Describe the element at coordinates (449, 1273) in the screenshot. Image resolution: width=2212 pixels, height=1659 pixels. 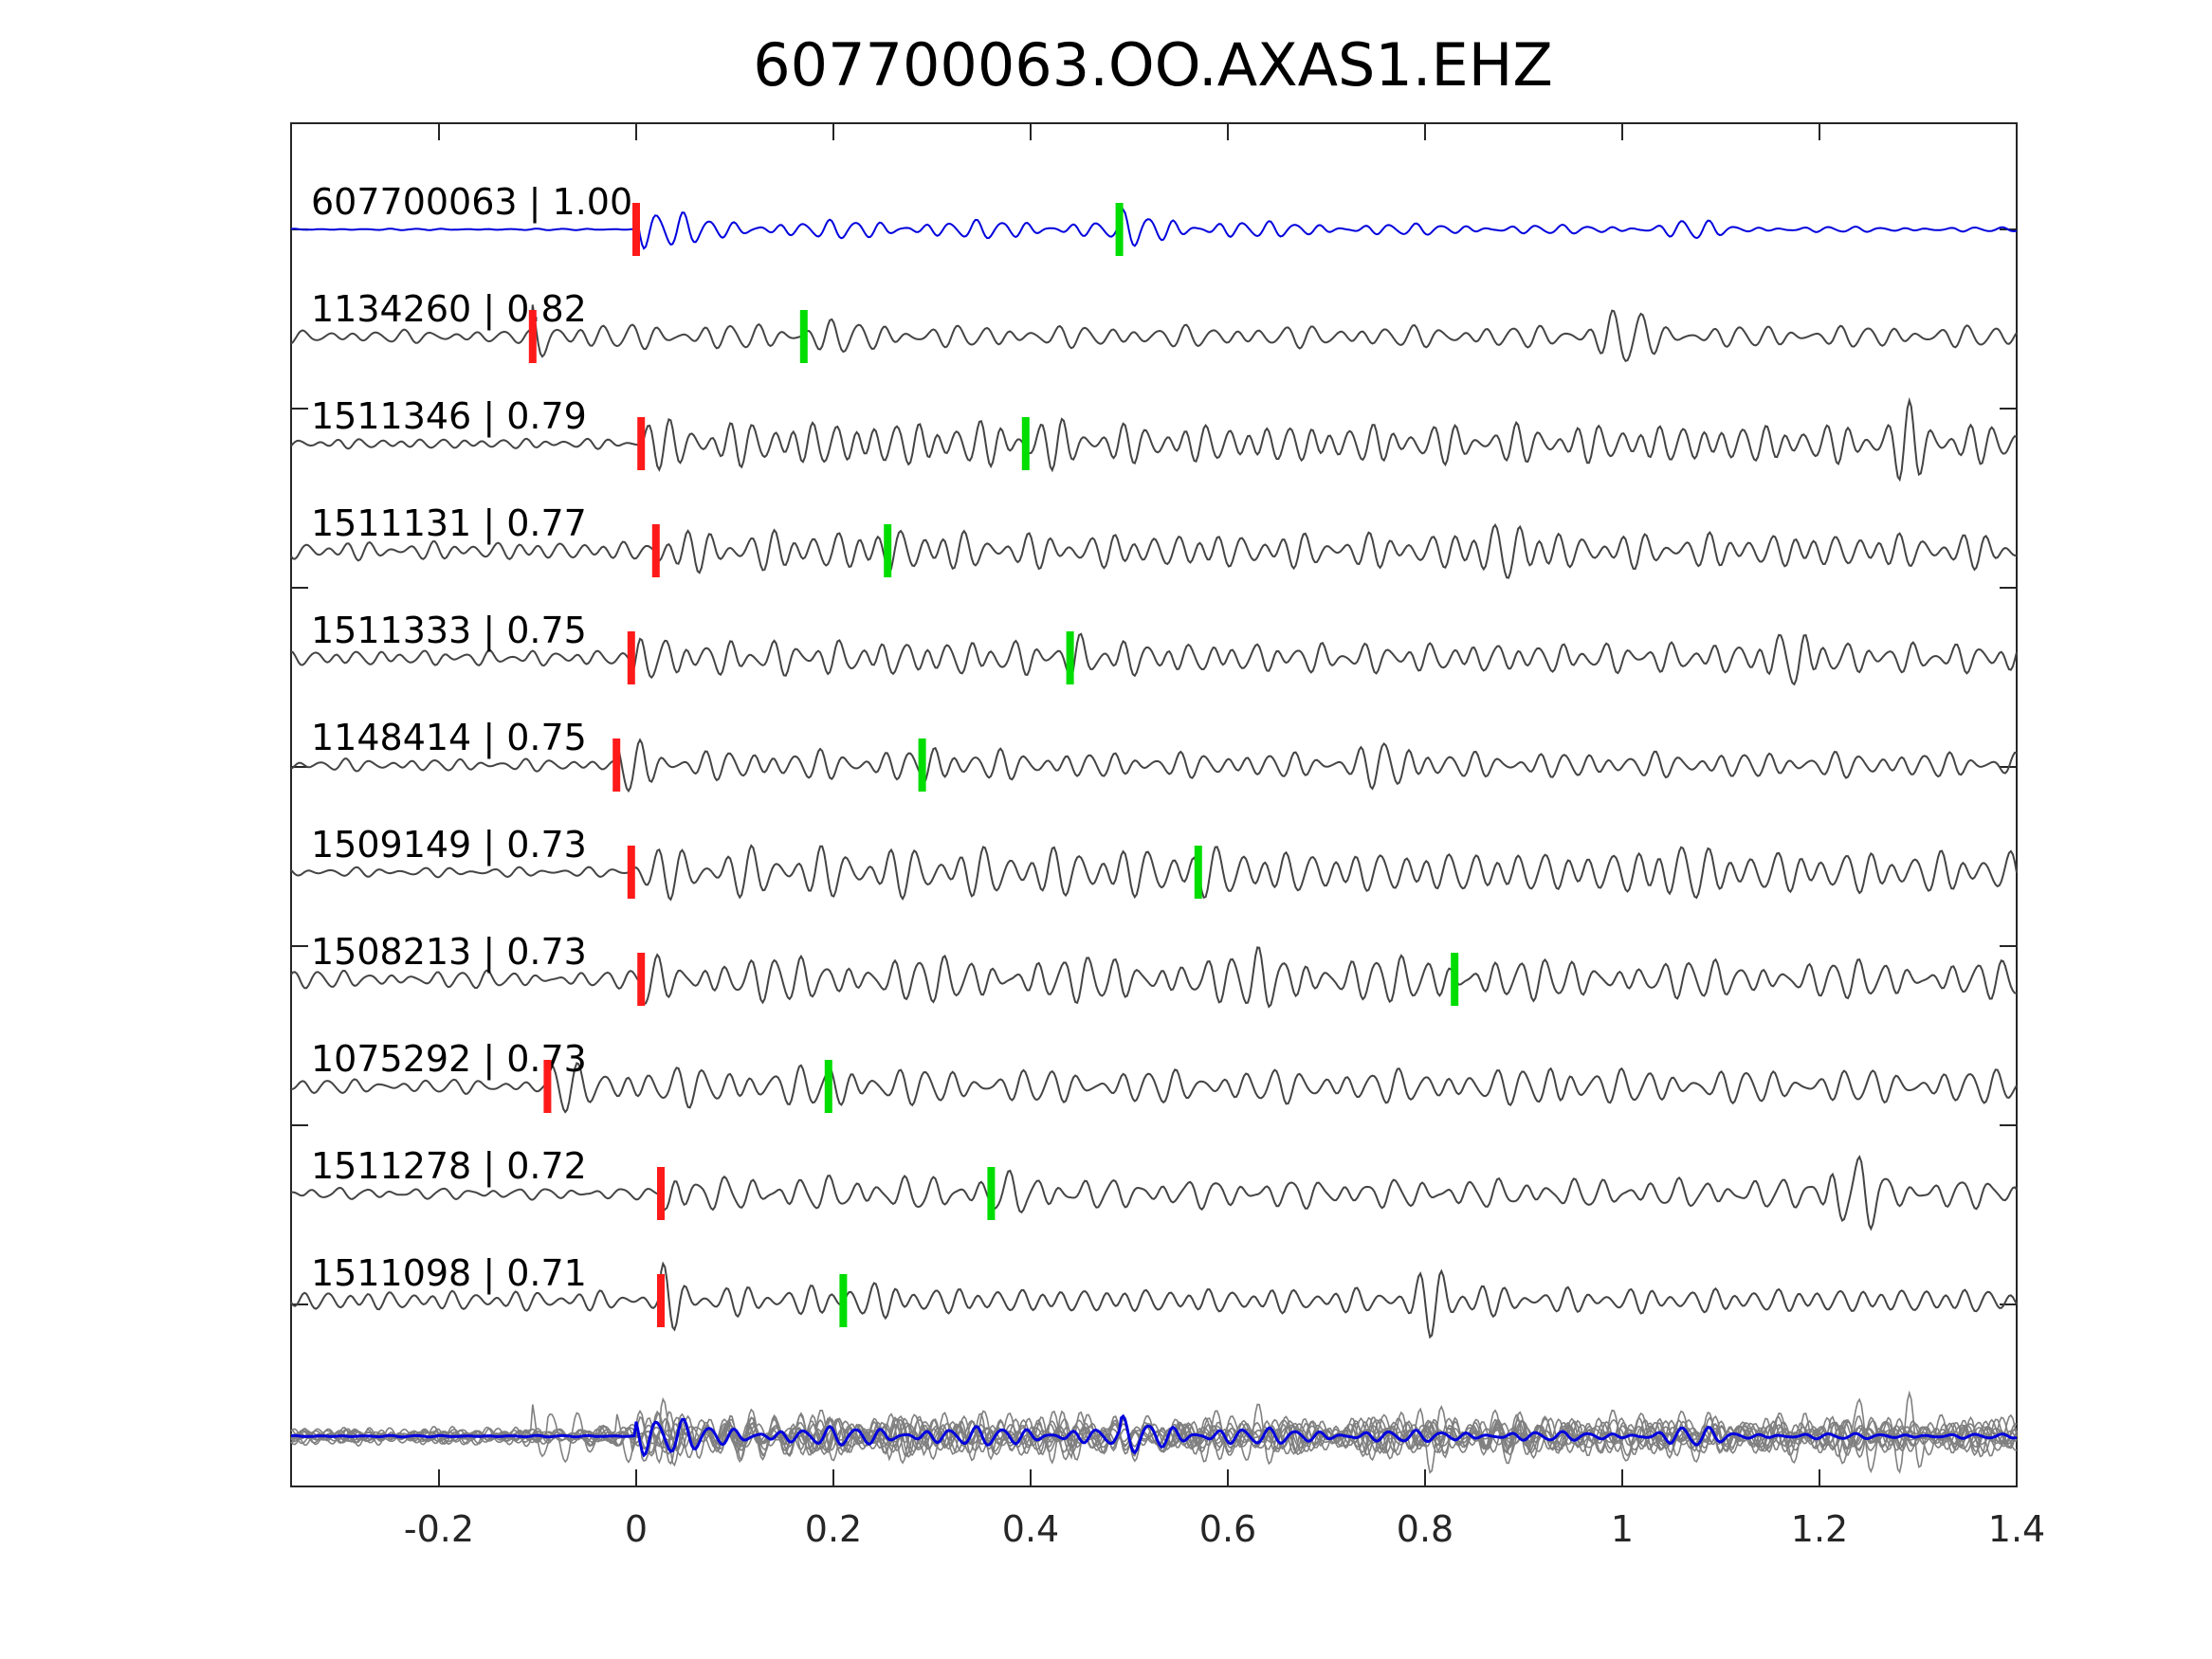
I see `trace-label: 1511098 | 0.71` at that location.